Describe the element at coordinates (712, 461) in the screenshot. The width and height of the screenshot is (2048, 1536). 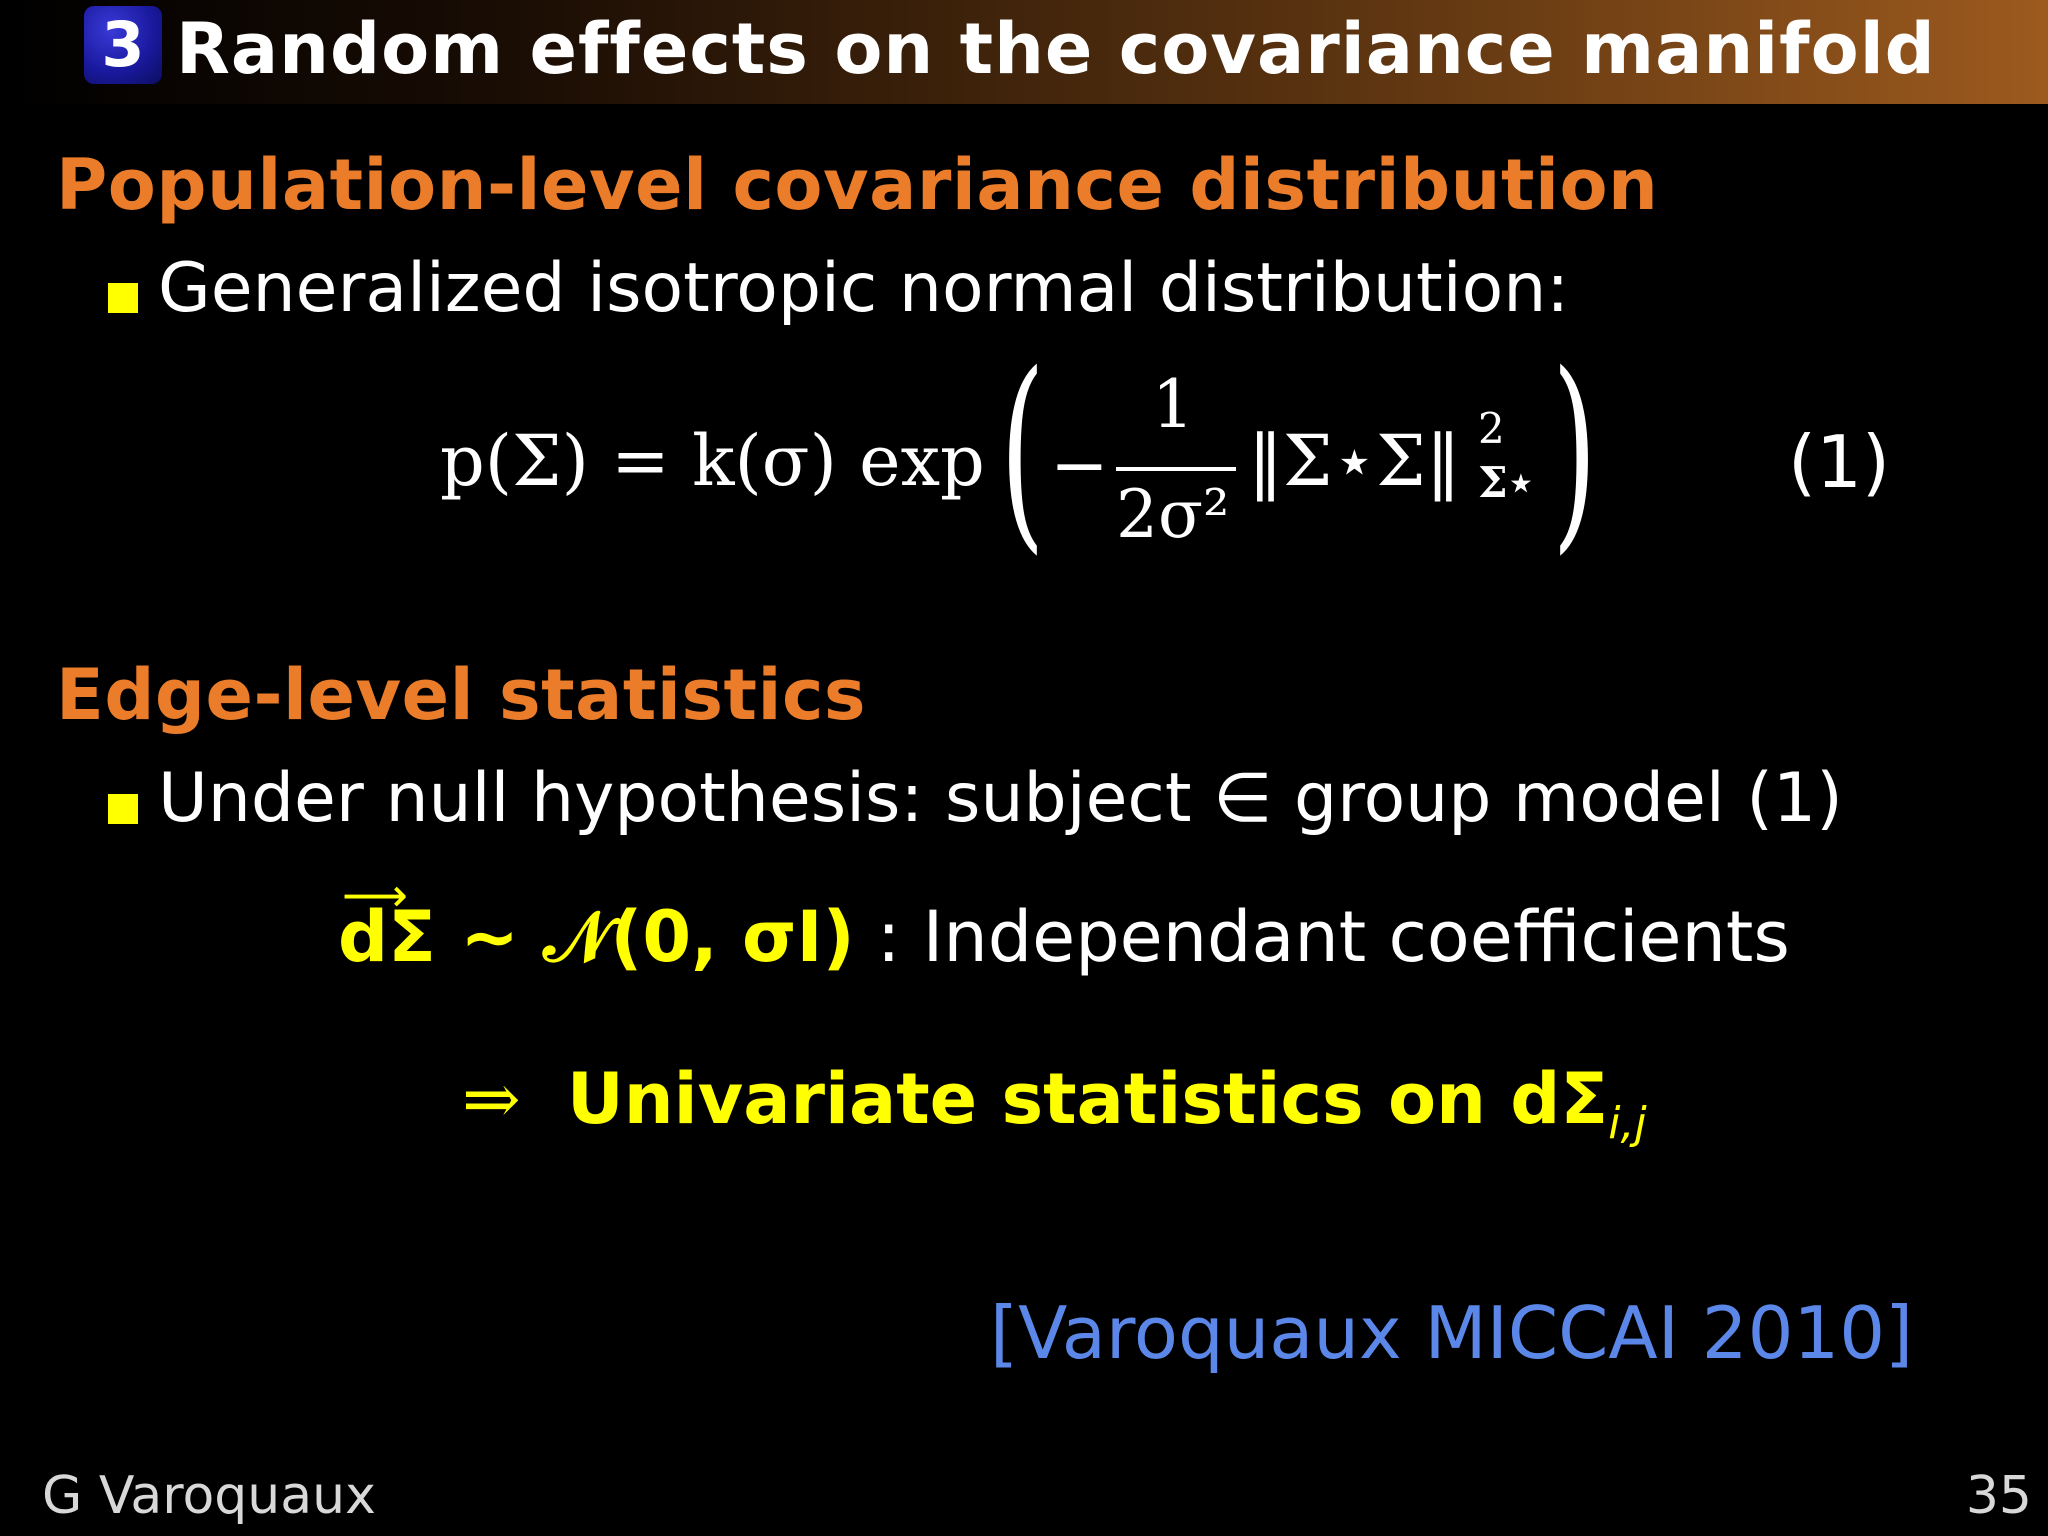
I see `equation-lhs: p(Σ) = k(σ) exp` at that location.